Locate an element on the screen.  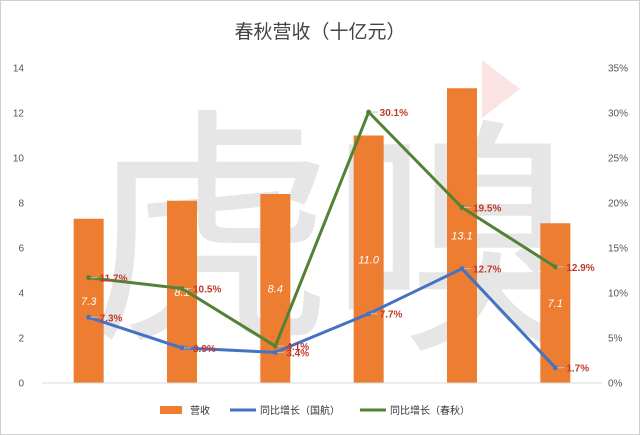
right-tick-label: 35% is located at coordinates (618, 69).